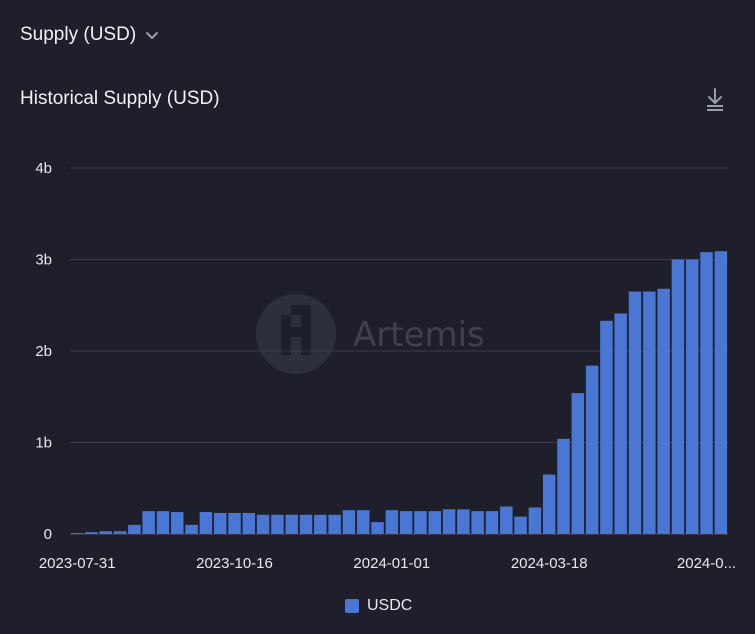  What do you see at coordinates (43, 443) in the screenshot?
I see `y-tick-label: 1b` at bounding box center [43, 443].